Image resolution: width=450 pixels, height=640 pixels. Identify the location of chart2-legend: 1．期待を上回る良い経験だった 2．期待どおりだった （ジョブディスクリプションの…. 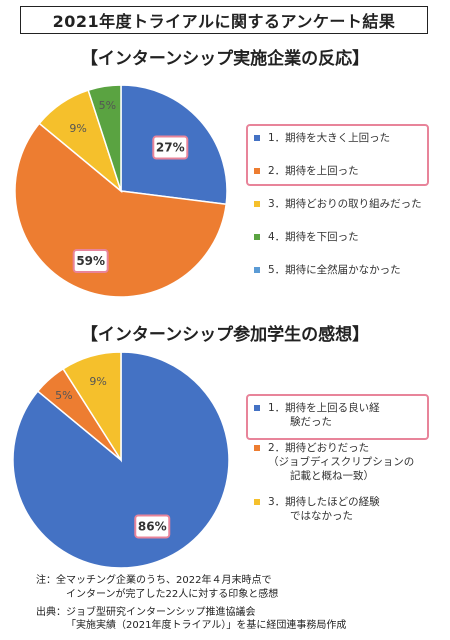
(349, 468).